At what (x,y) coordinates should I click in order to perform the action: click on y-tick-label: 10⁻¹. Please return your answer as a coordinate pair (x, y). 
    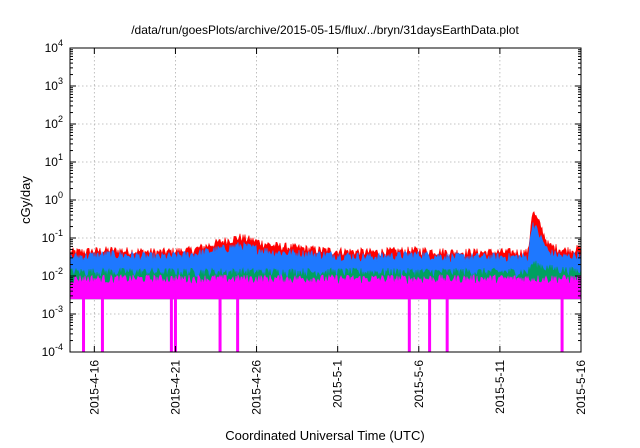
    Looking at the image, I should click on (52, 236).